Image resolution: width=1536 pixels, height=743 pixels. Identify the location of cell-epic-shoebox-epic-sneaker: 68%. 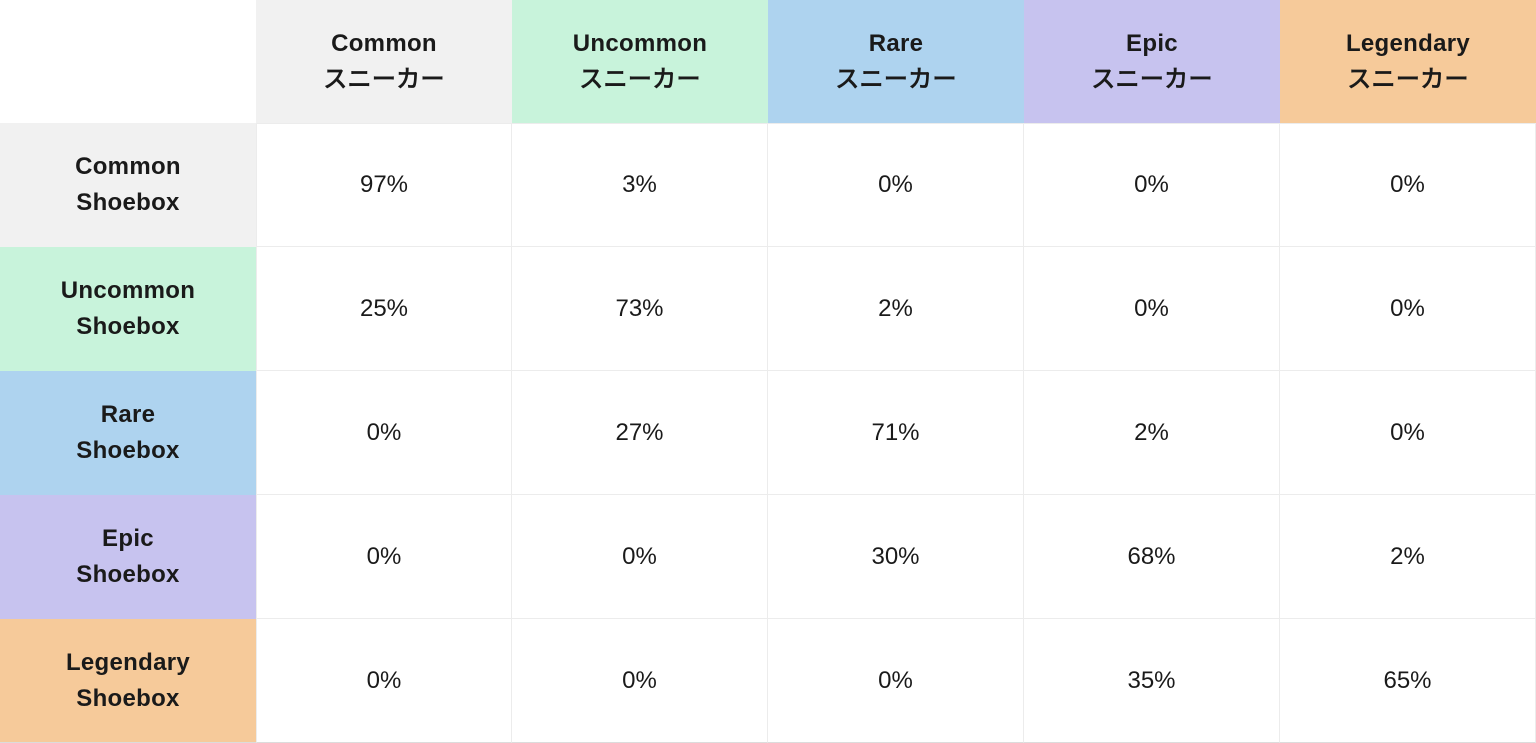
(1152, 557).